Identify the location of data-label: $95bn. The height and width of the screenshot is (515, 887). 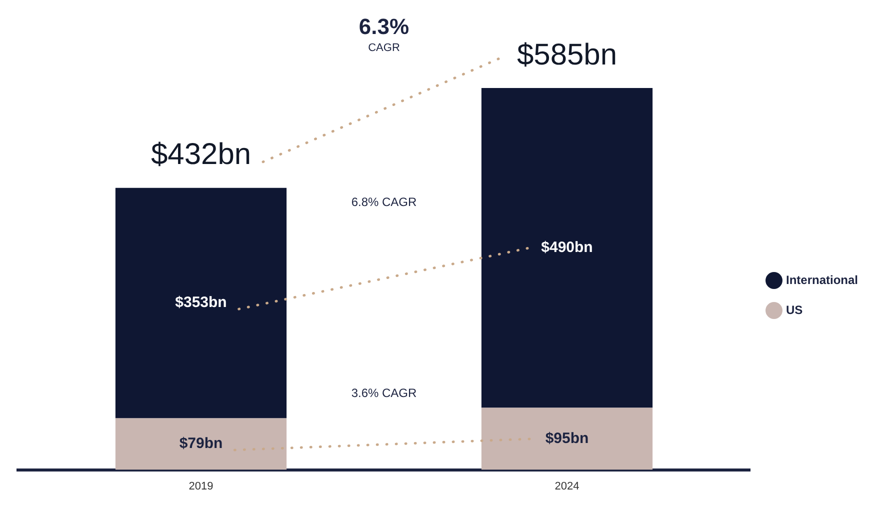
(567, 438).